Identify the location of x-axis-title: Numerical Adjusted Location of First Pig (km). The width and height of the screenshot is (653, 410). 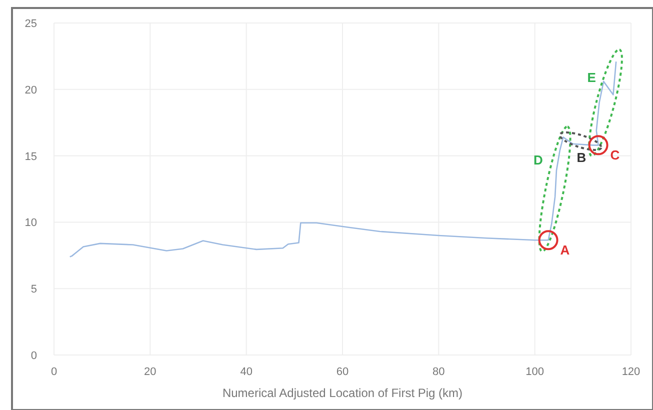
(342, 393).